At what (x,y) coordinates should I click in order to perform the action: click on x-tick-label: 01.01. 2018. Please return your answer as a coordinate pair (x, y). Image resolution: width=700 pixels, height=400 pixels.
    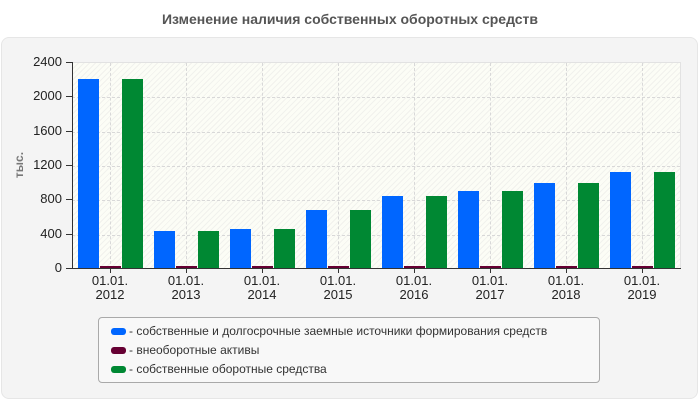
    Looking at the image, I should click on (566, 287).